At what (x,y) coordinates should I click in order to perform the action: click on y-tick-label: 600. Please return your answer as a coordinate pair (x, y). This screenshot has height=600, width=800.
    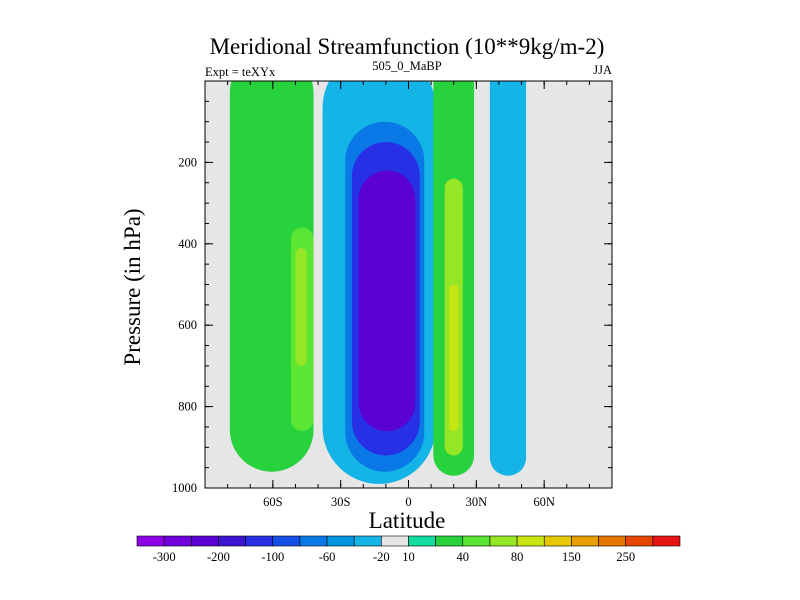
    Looking at the image, I should click on (187, 325).